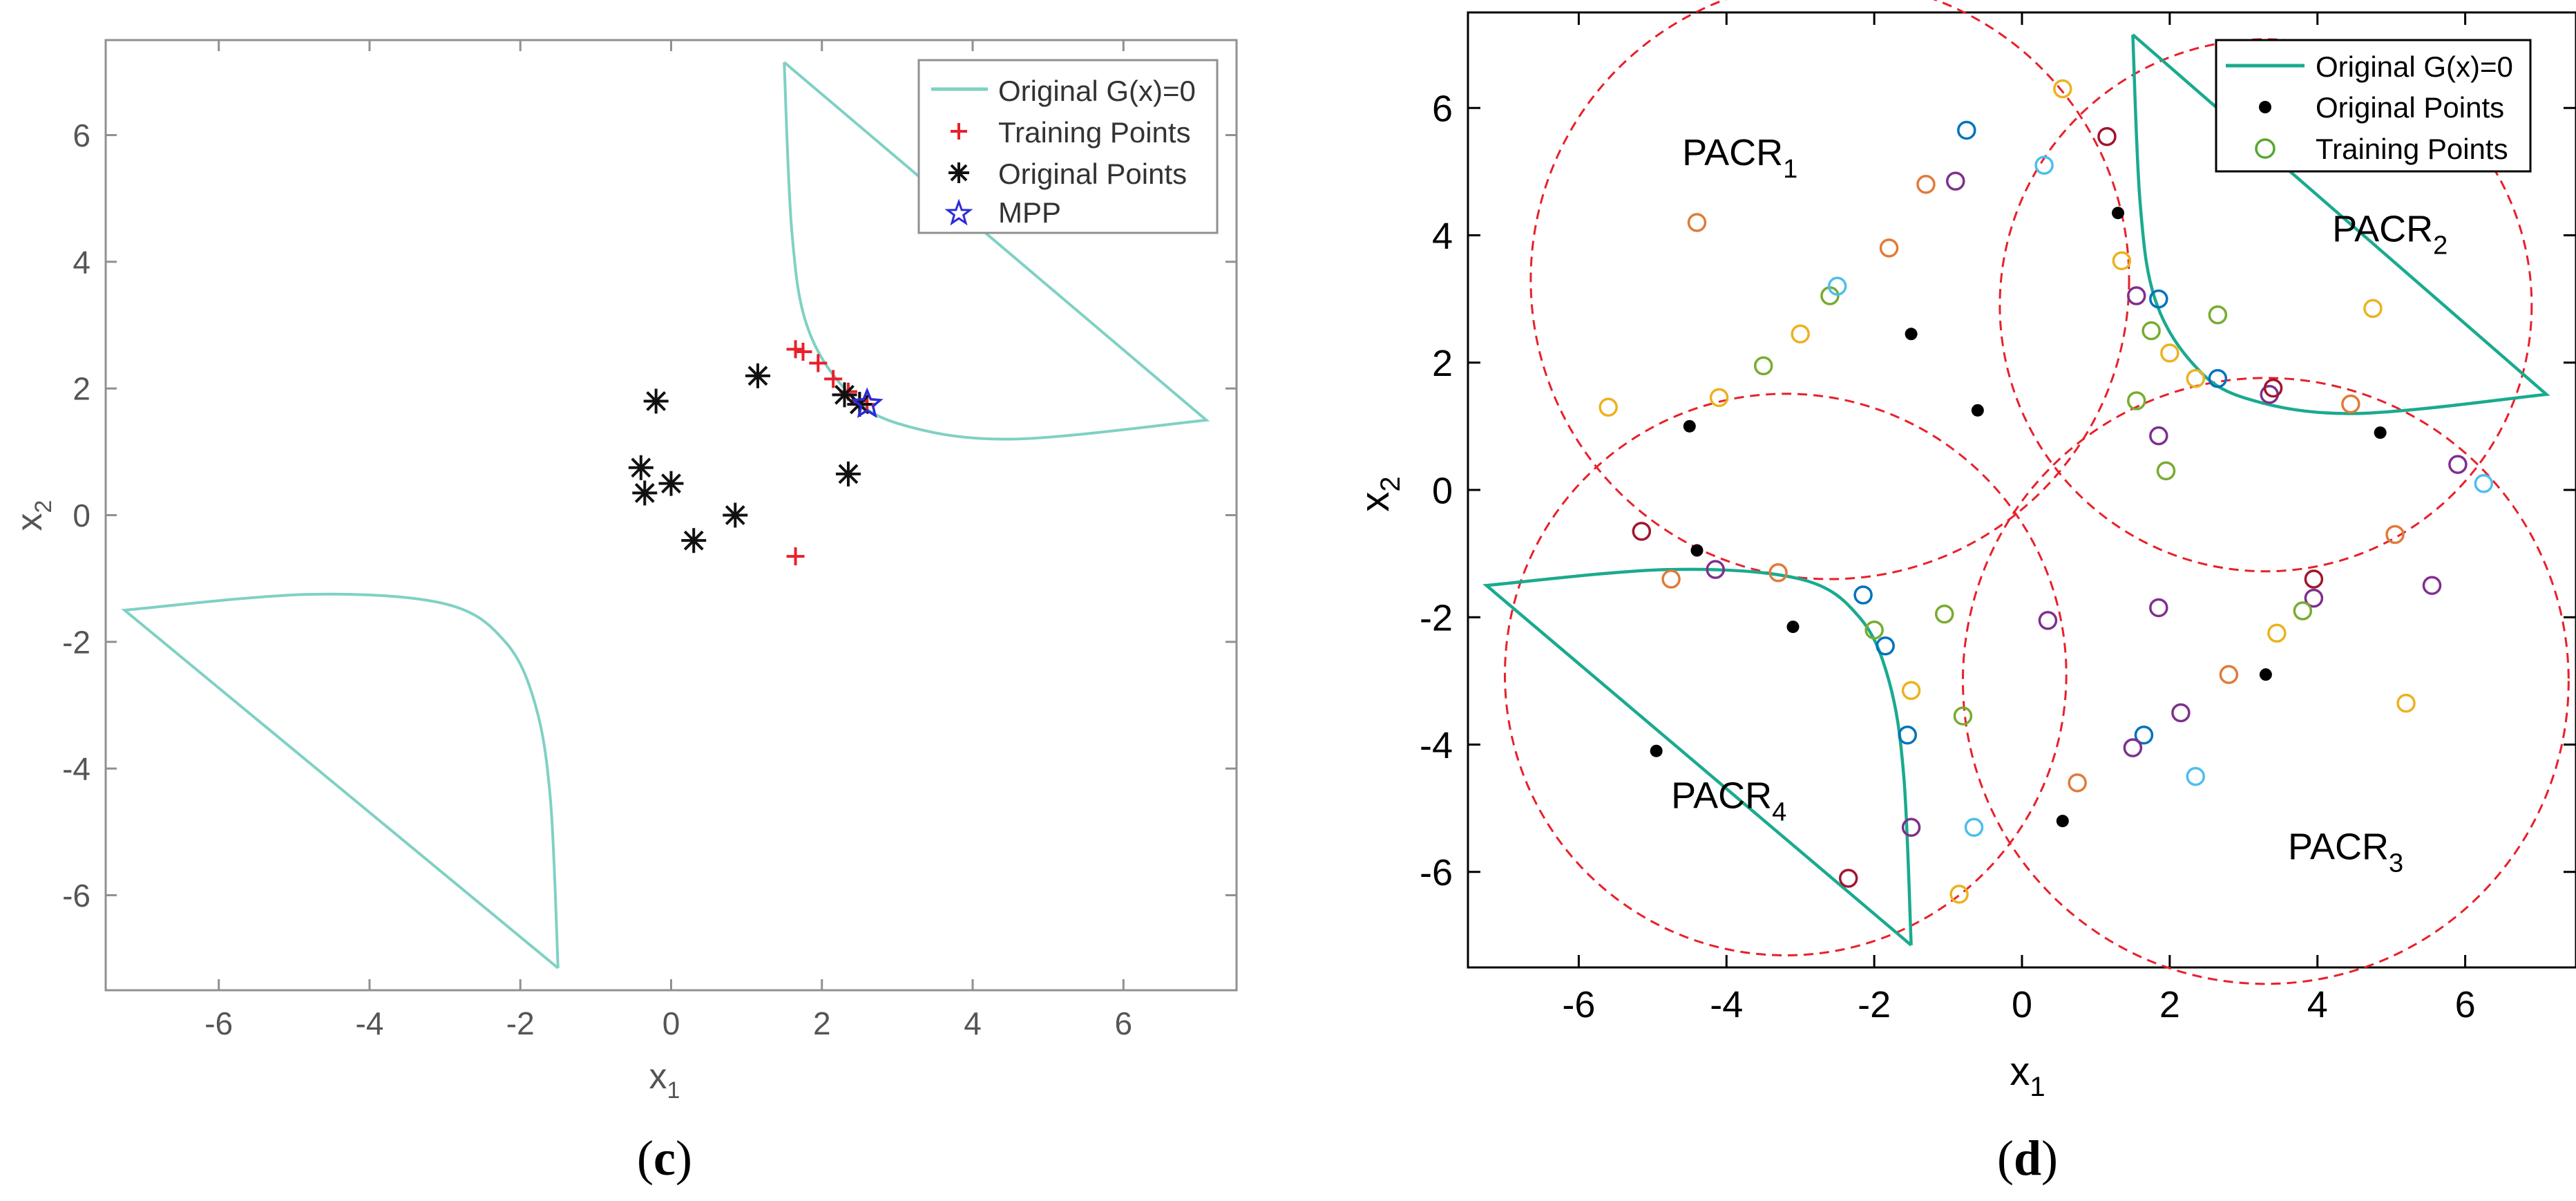 Image resolution: width=2576 pixels, height=1201 pixels. Describe the element at coordinates (520, 1023) in the screenshot. I see `c-x-tick-label: -2` at that location.